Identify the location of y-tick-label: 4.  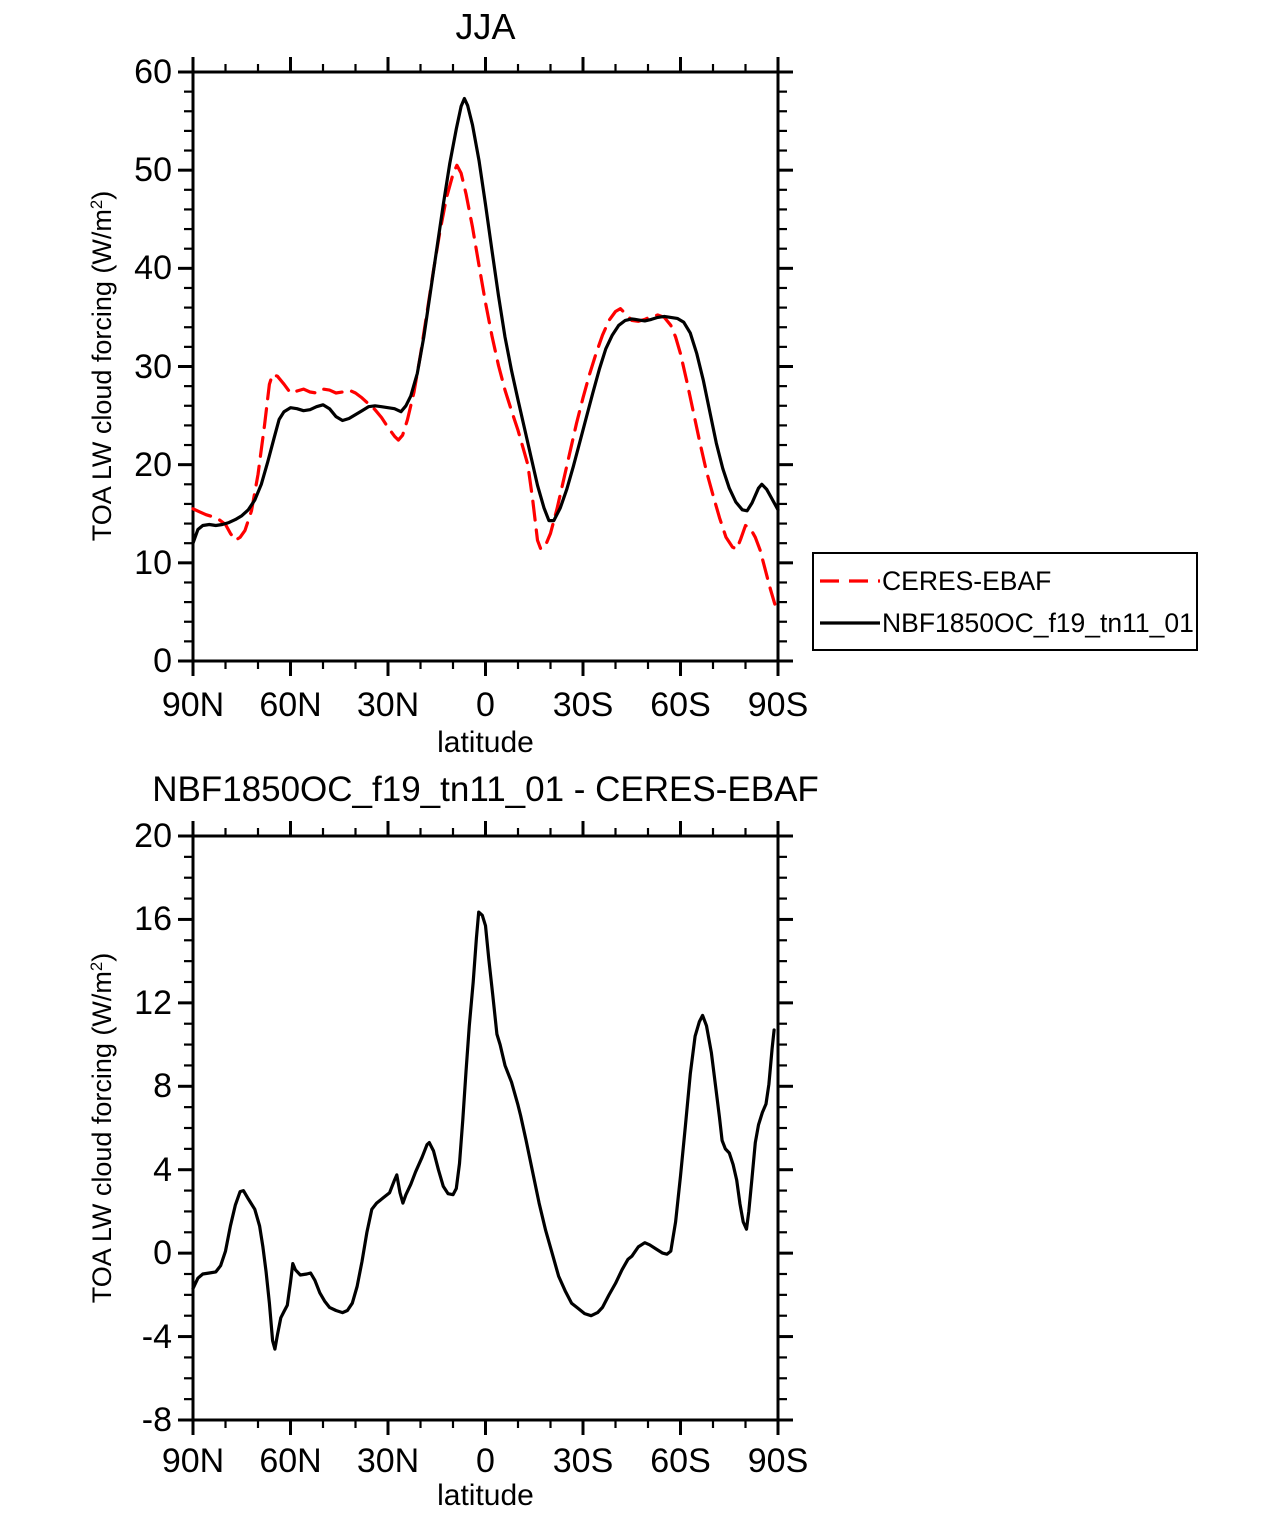
(162, 1169).